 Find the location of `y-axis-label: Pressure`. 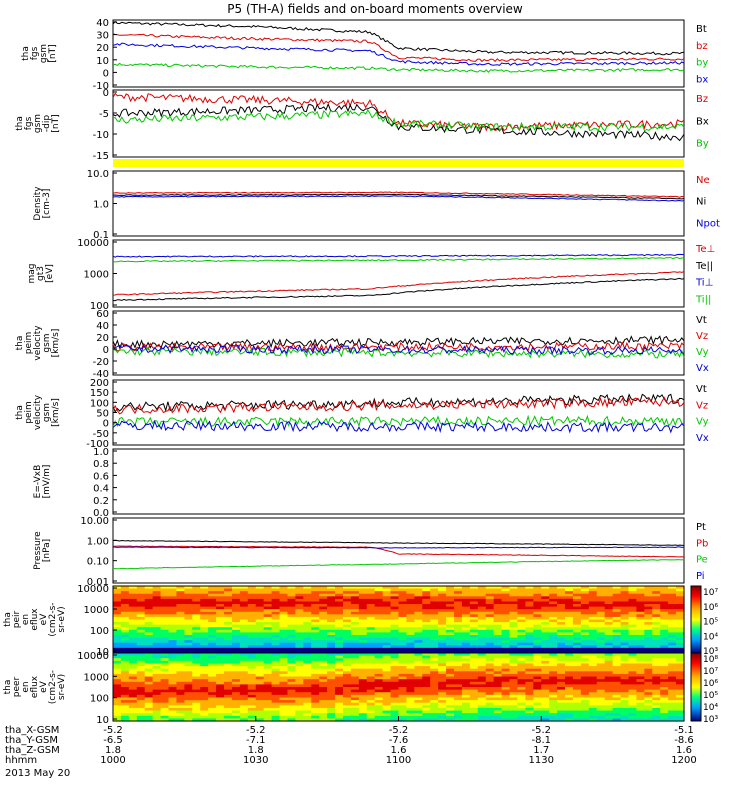

y-axis-label: Pressure is located at coordinates (38, 550).